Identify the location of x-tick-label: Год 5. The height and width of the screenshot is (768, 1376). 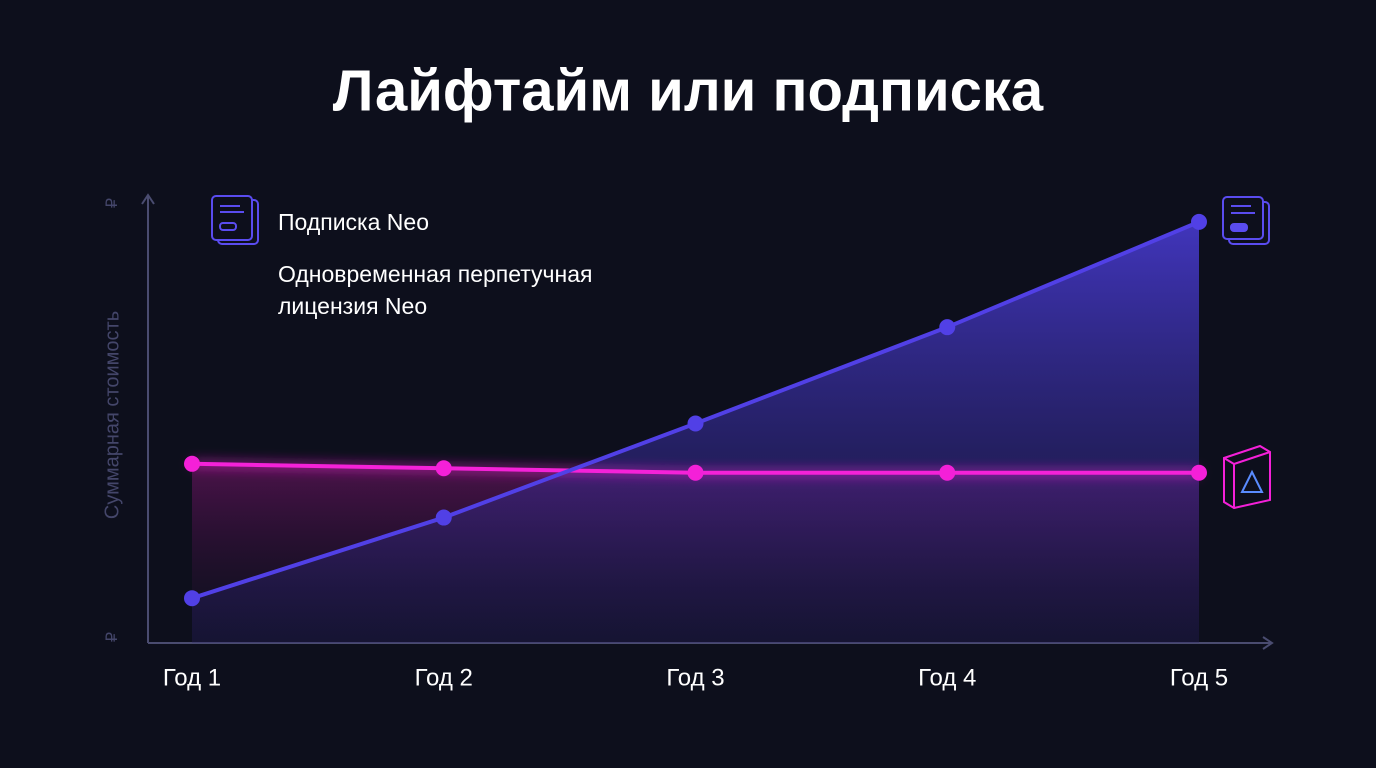
(1199, 677).